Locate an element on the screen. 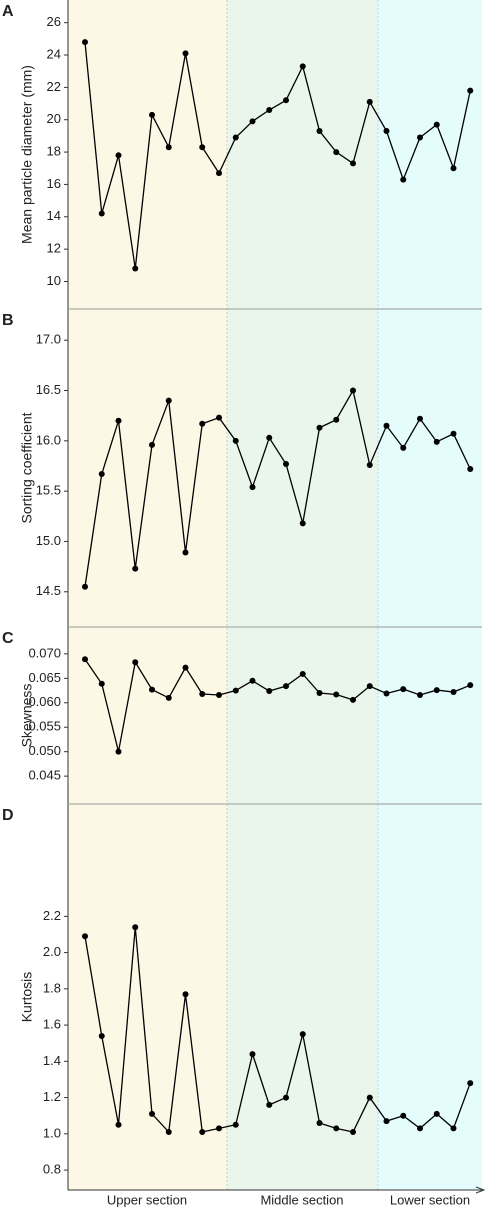 The width and height of the screenshot is (485, 1211). section-label: Lower section is located at coordinates (430, 1199).